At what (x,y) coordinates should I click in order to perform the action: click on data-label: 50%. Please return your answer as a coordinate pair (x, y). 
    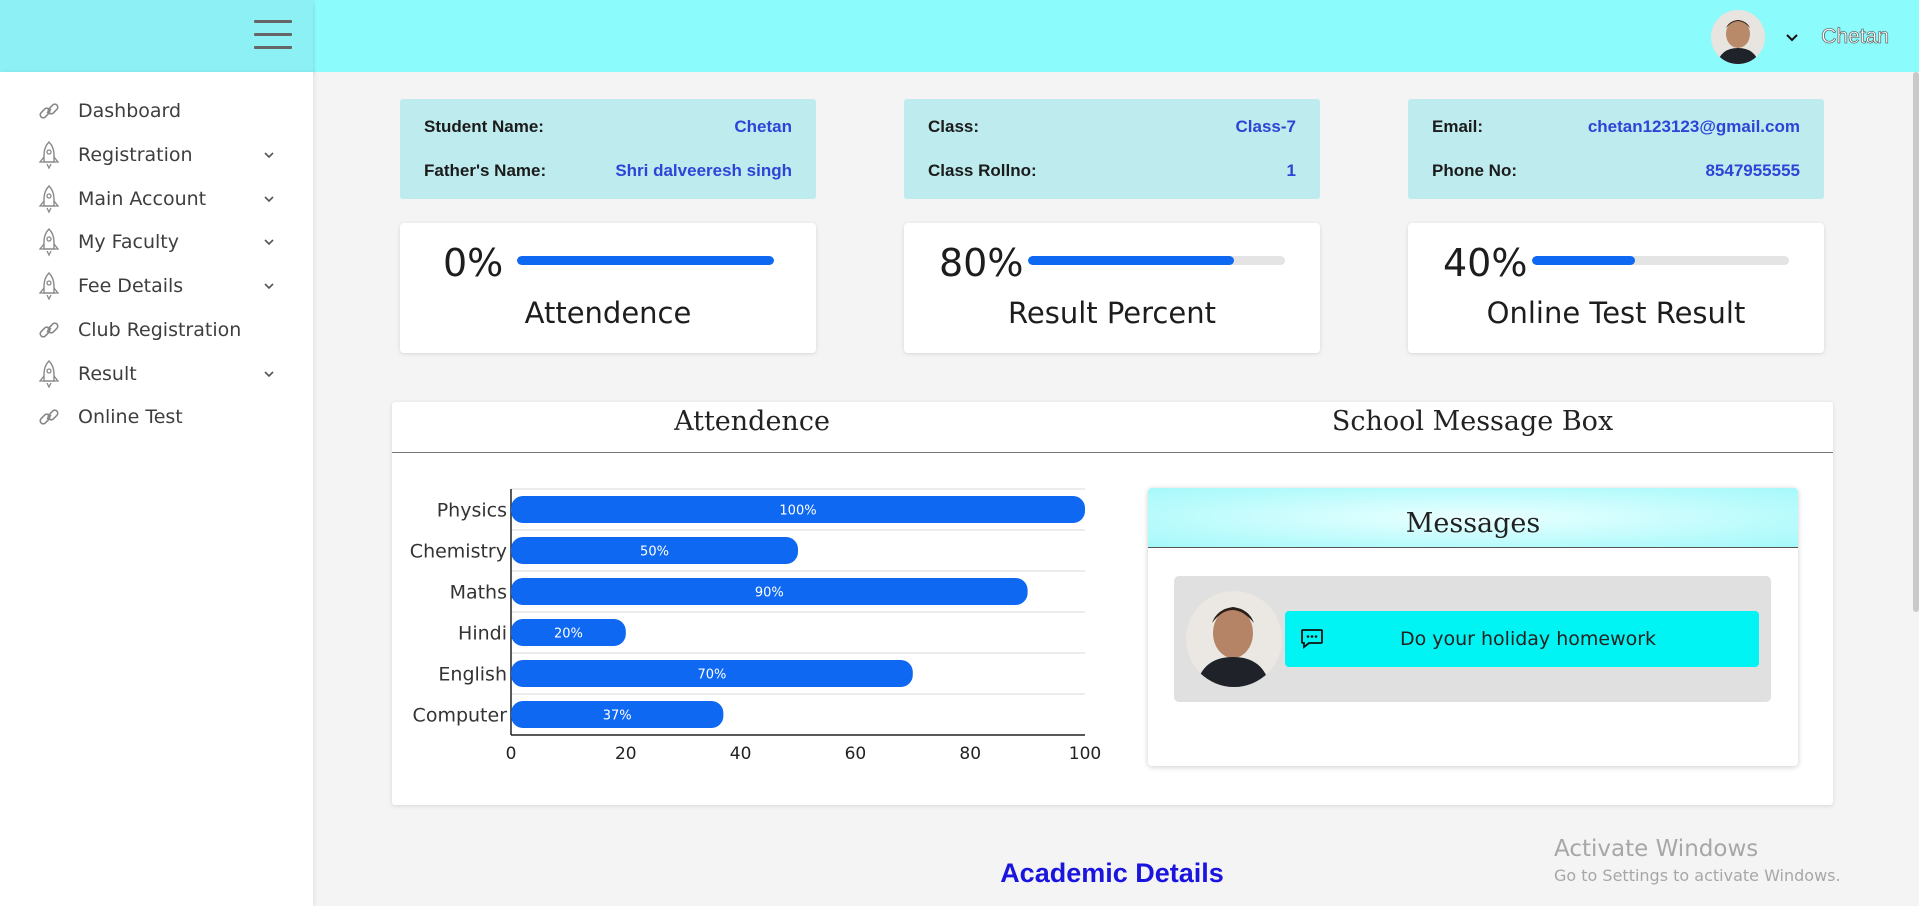
    Looking at the image, I should click on (654, 552).